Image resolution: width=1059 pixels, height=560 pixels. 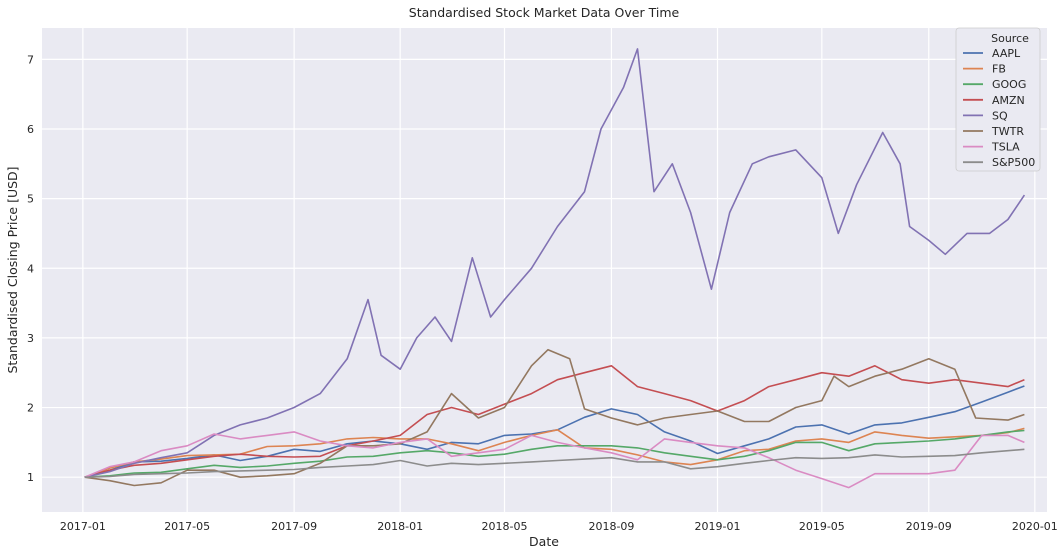 I want to click on y-axis-label: Standardised Closing Price [USD], so click(x=12, y=269).